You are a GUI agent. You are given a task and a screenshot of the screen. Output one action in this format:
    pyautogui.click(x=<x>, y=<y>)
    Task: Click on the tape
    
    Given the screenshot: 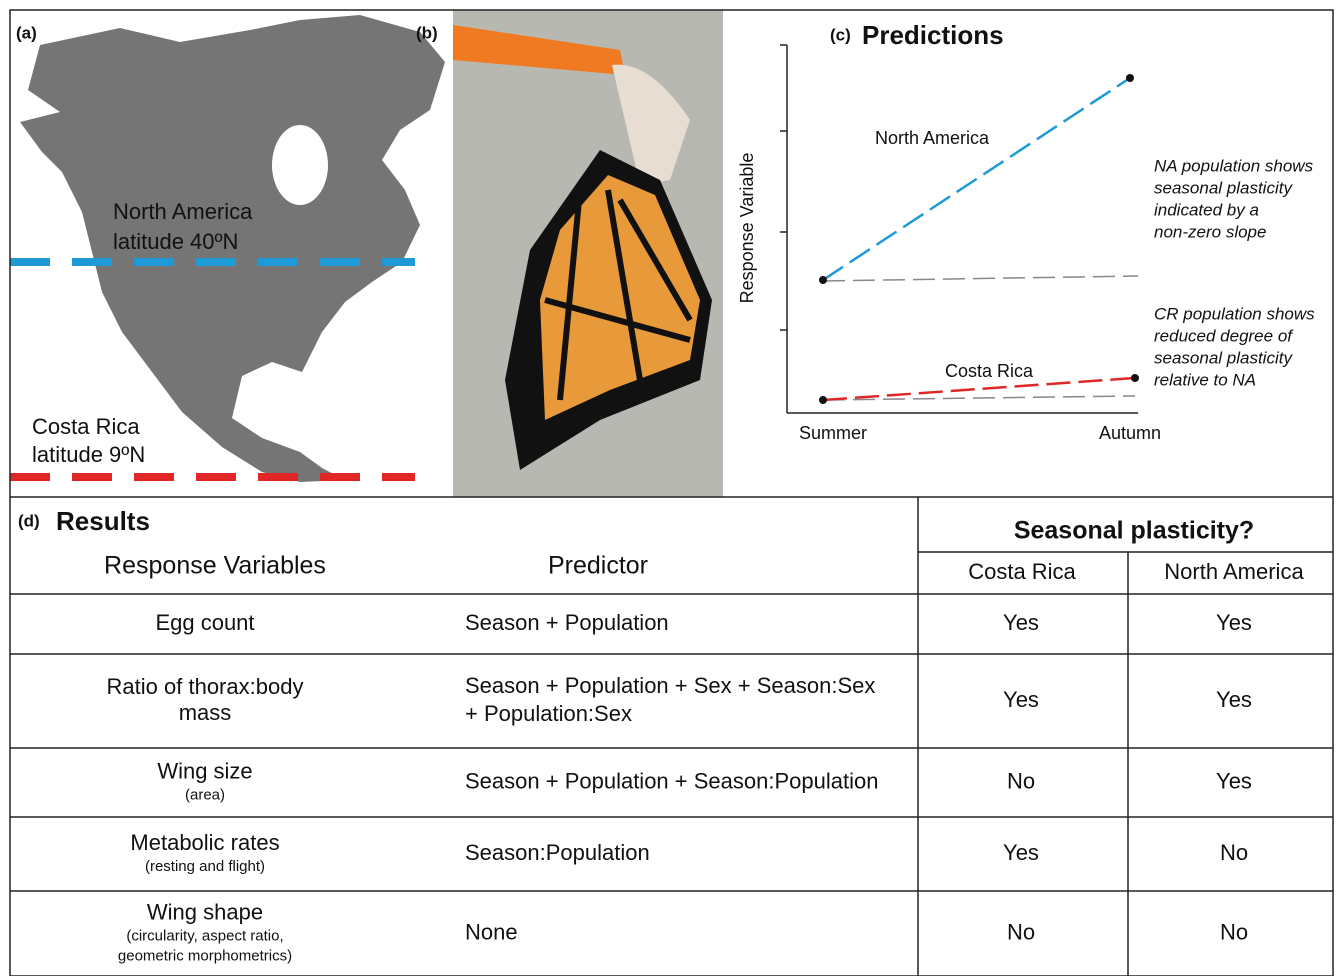 What is the action you would take?
    pyautogui.click(x=539, y=50)
    